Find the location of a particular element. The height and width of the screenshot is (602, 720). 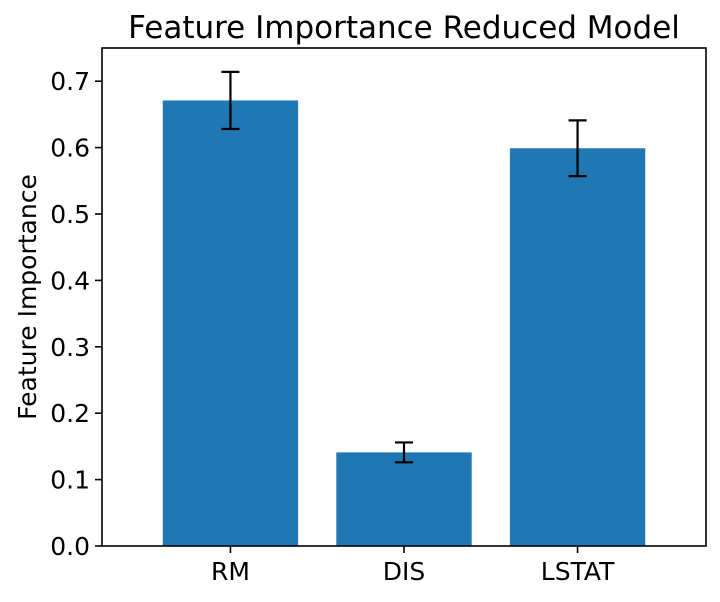

y-axis-ticks: 0.0 0.1 0.2 0.3 0.4 0.5 0.6 0.7 is located at coordinates (76, 314).